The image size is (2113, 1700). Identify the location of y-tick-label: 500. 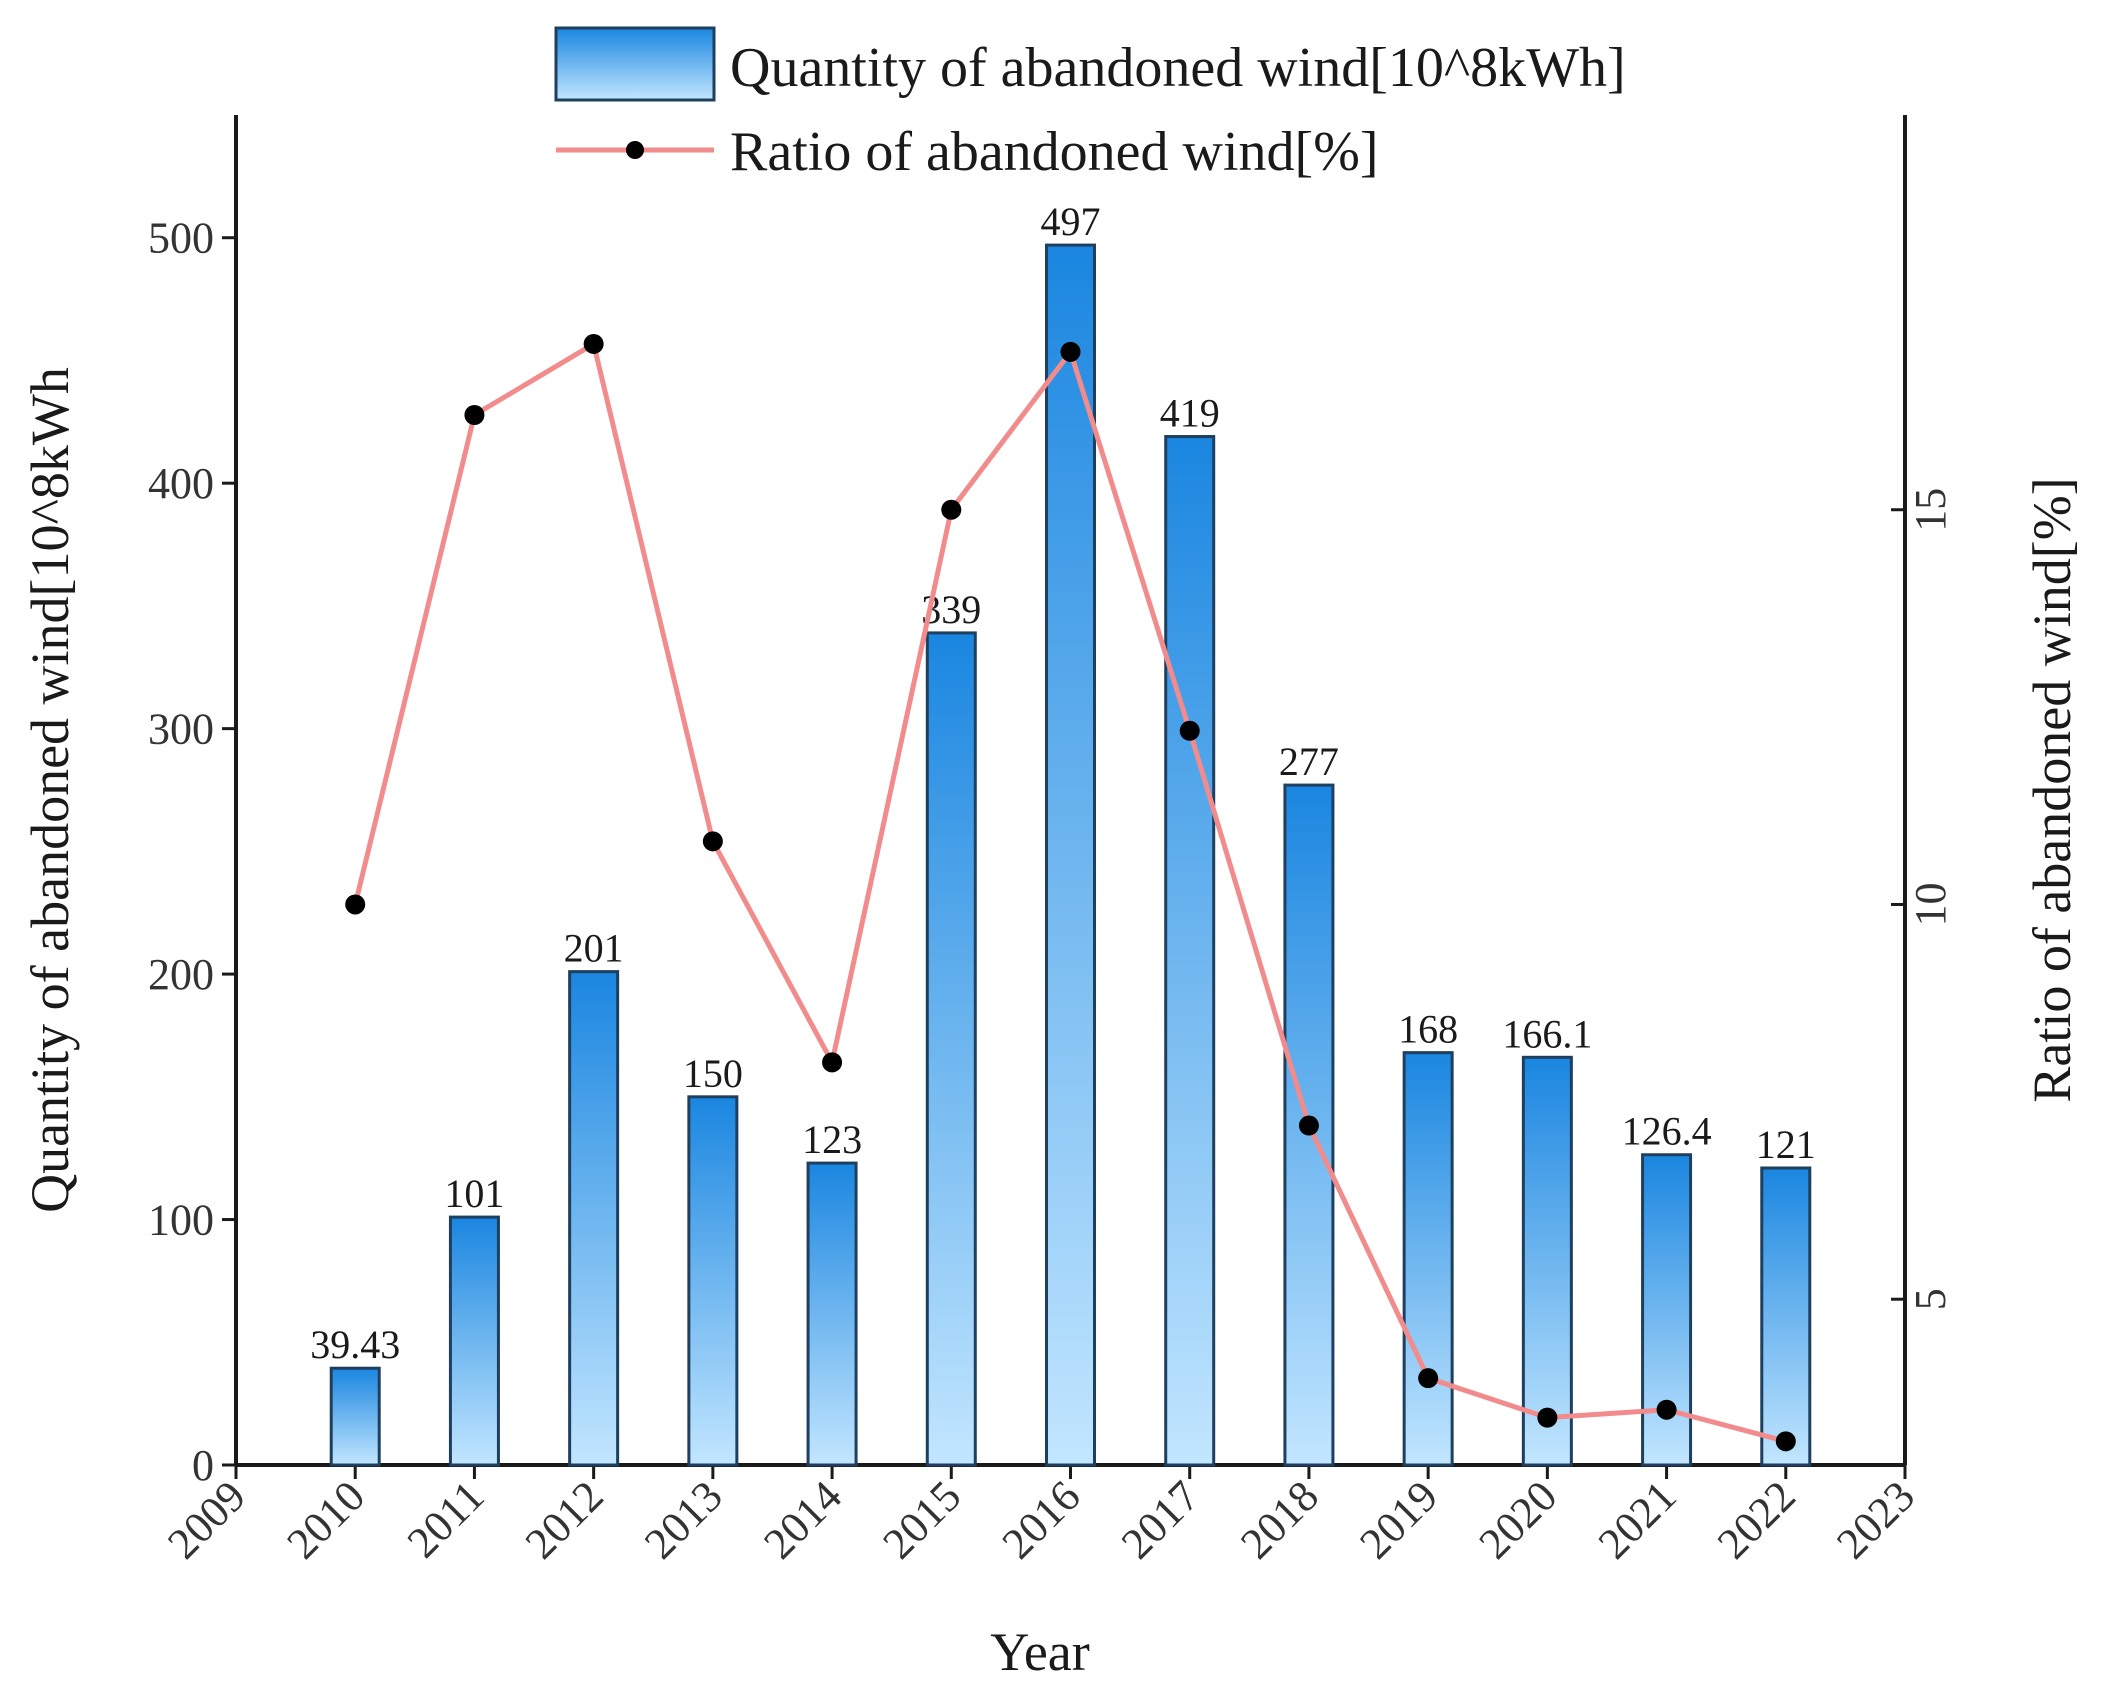
(181, 238).